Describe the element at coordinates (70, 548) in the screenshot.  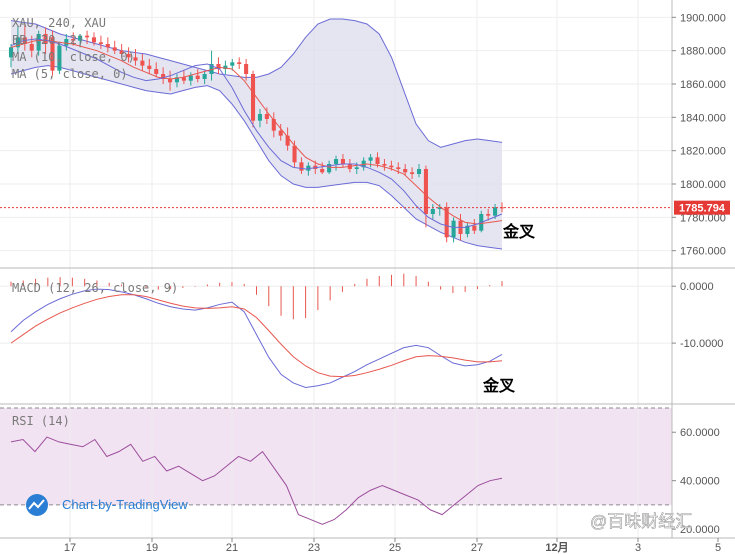
I see `time-tick-label: 17` at that location.